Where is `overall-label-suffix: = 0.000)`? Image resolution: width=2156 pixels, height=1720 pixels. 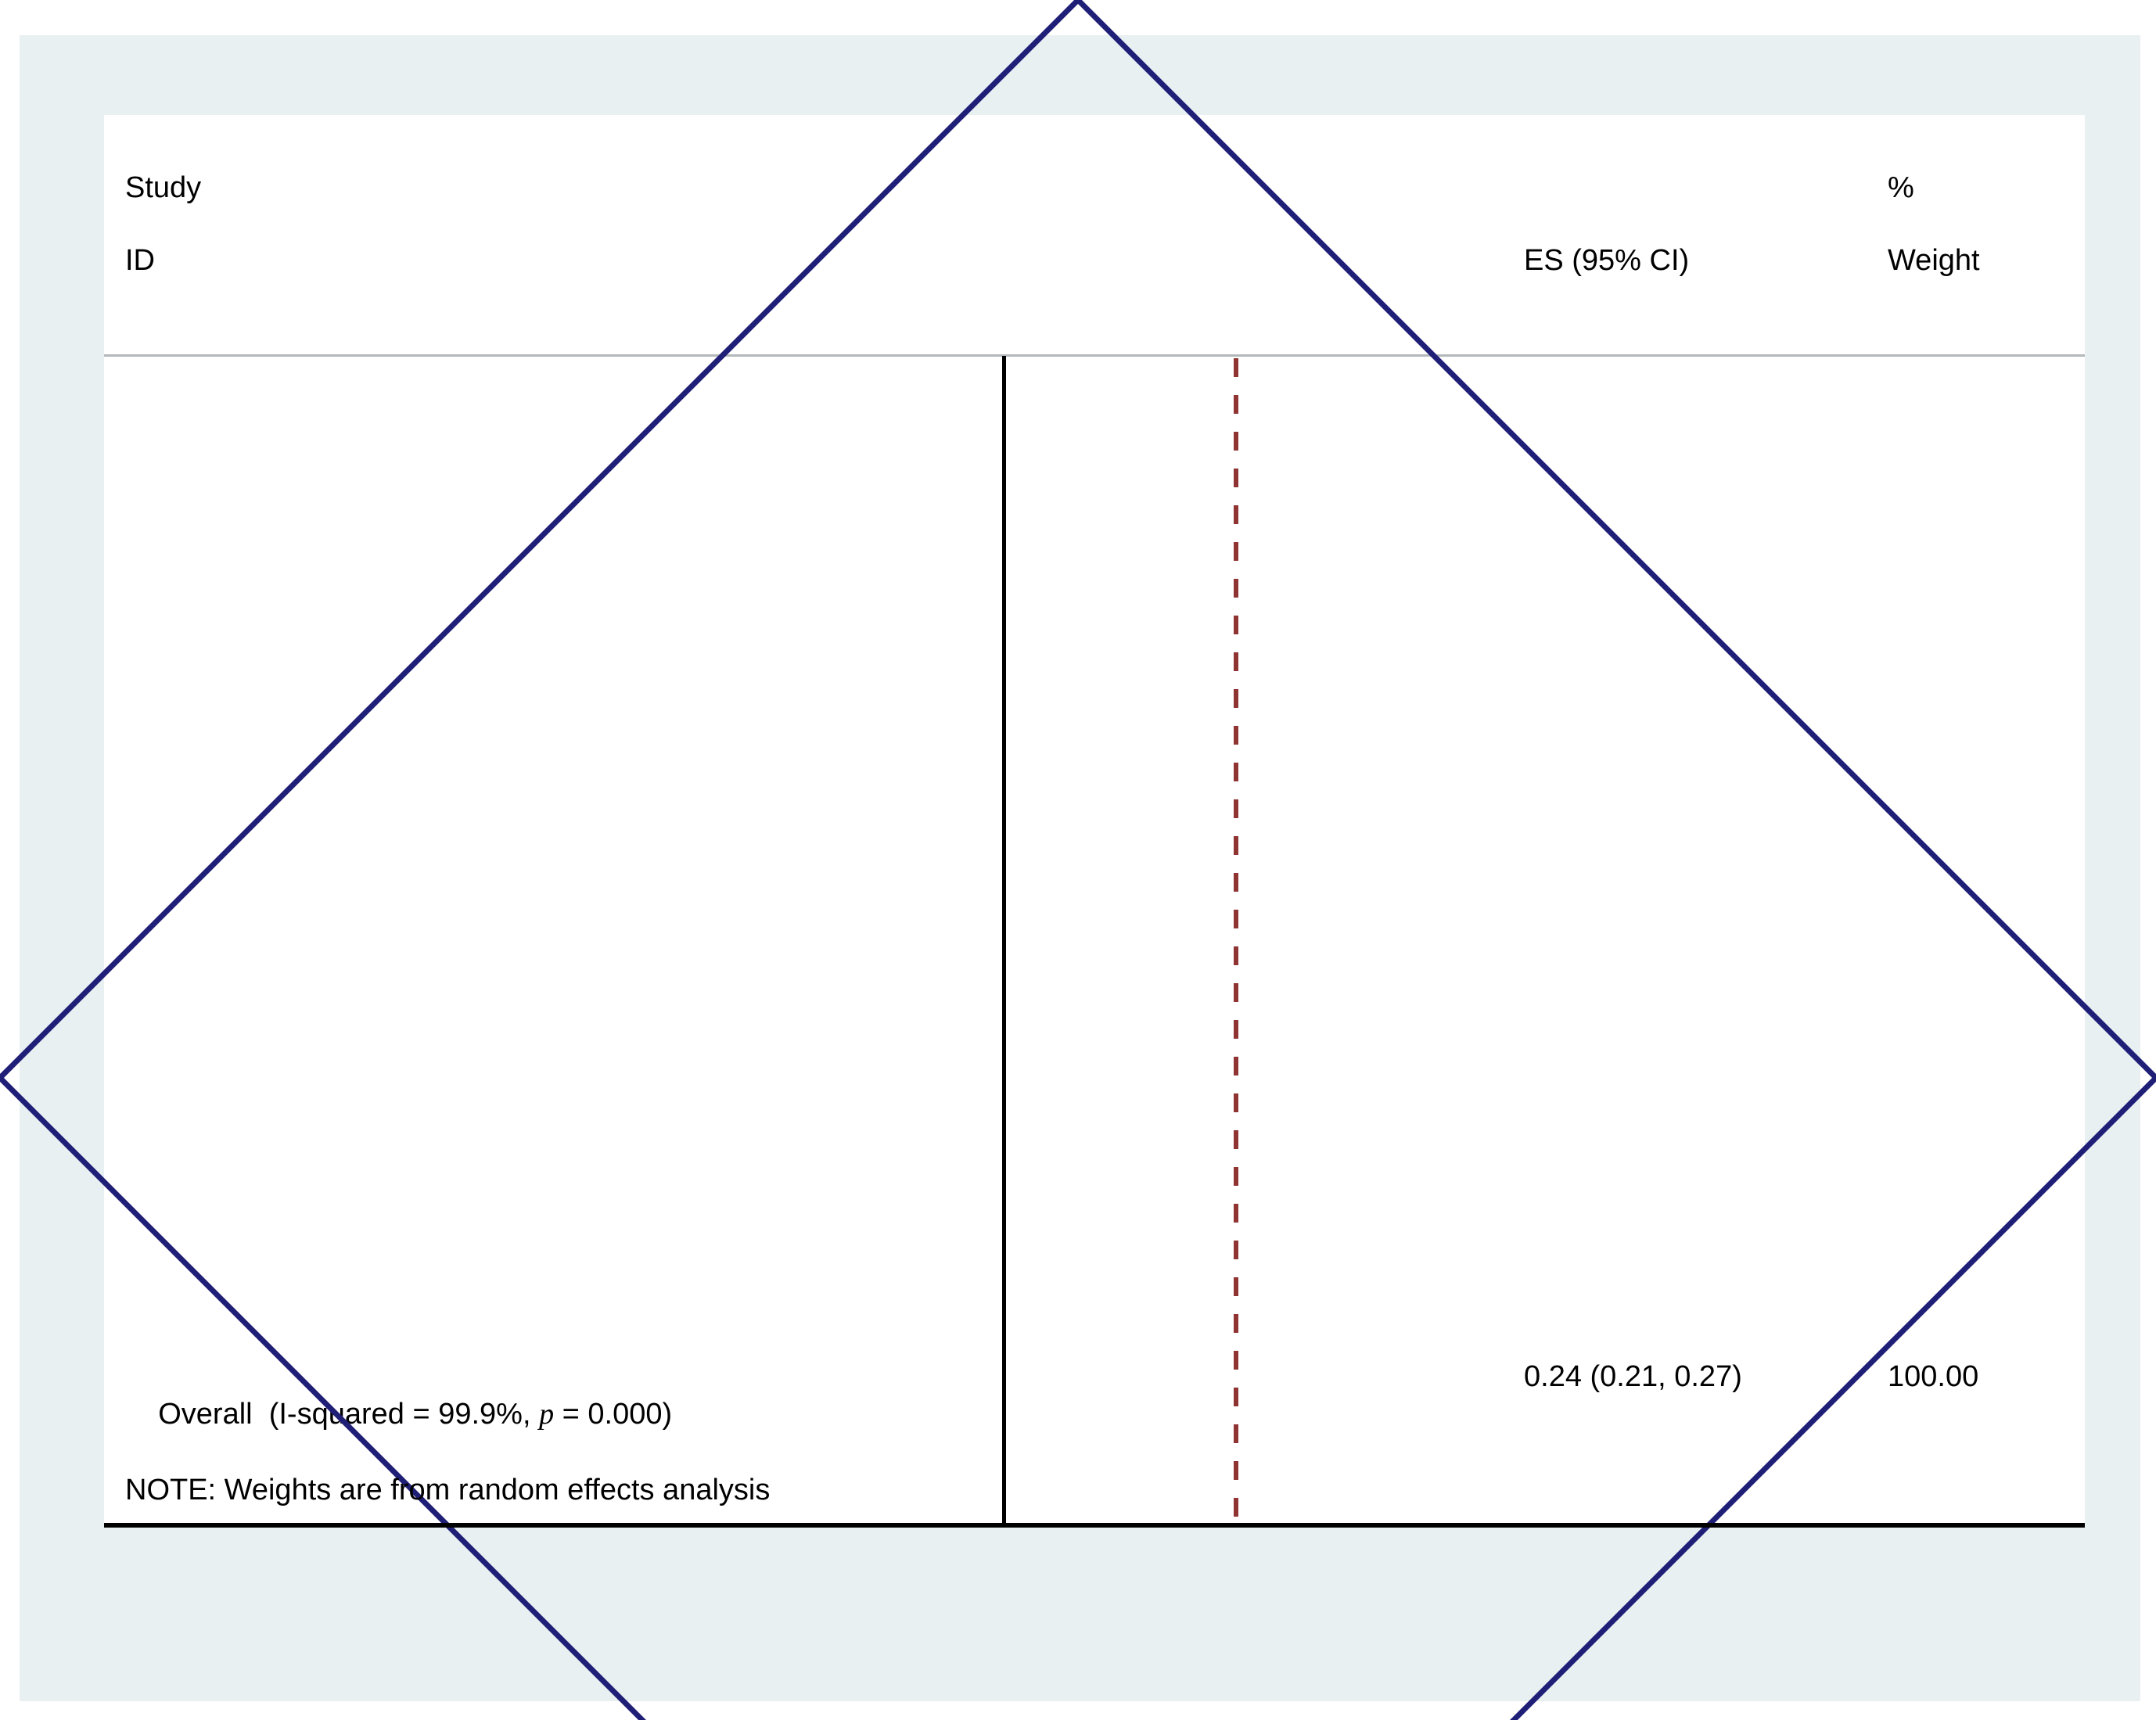
overall-label-suffix: = 0.000) is located at coordinates (613, 1414).